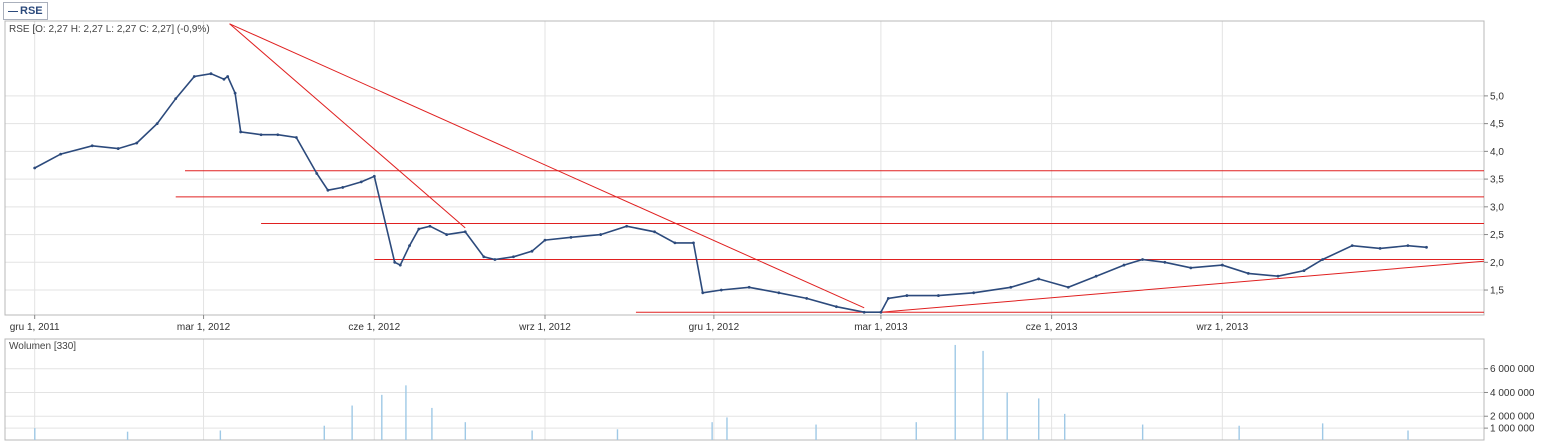  What do you see at coordinates (881, 327) in the screenshot?
I see `x-tick-label: mar 1, 2013` at bounding box center [881, 327].